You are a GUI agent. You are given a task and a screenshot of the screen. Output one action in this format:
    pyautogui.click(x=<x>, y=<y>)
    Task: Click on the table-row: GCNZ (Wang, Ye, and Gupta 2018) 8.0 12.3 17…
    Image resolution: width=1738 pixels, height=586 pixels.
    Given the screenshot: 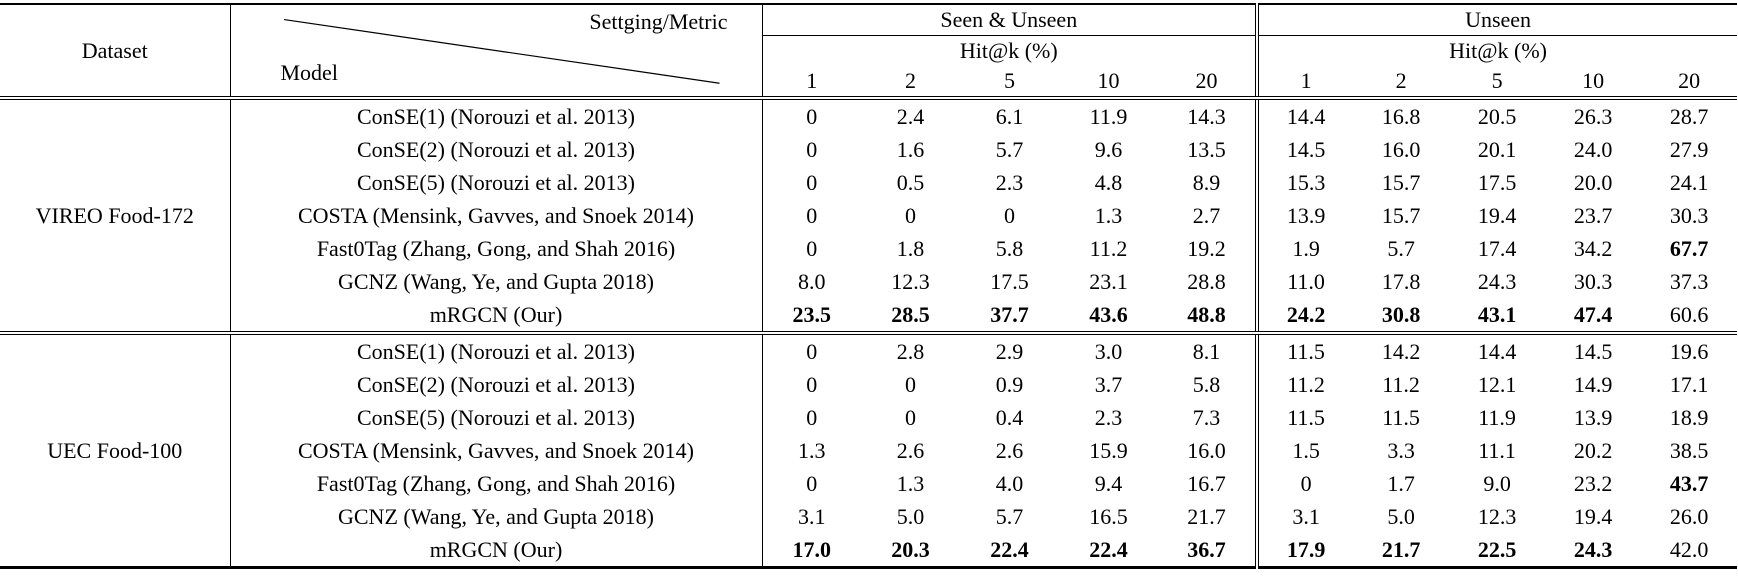 What is the action you would take?
    pyautogui.click(x=868, y=281)
    